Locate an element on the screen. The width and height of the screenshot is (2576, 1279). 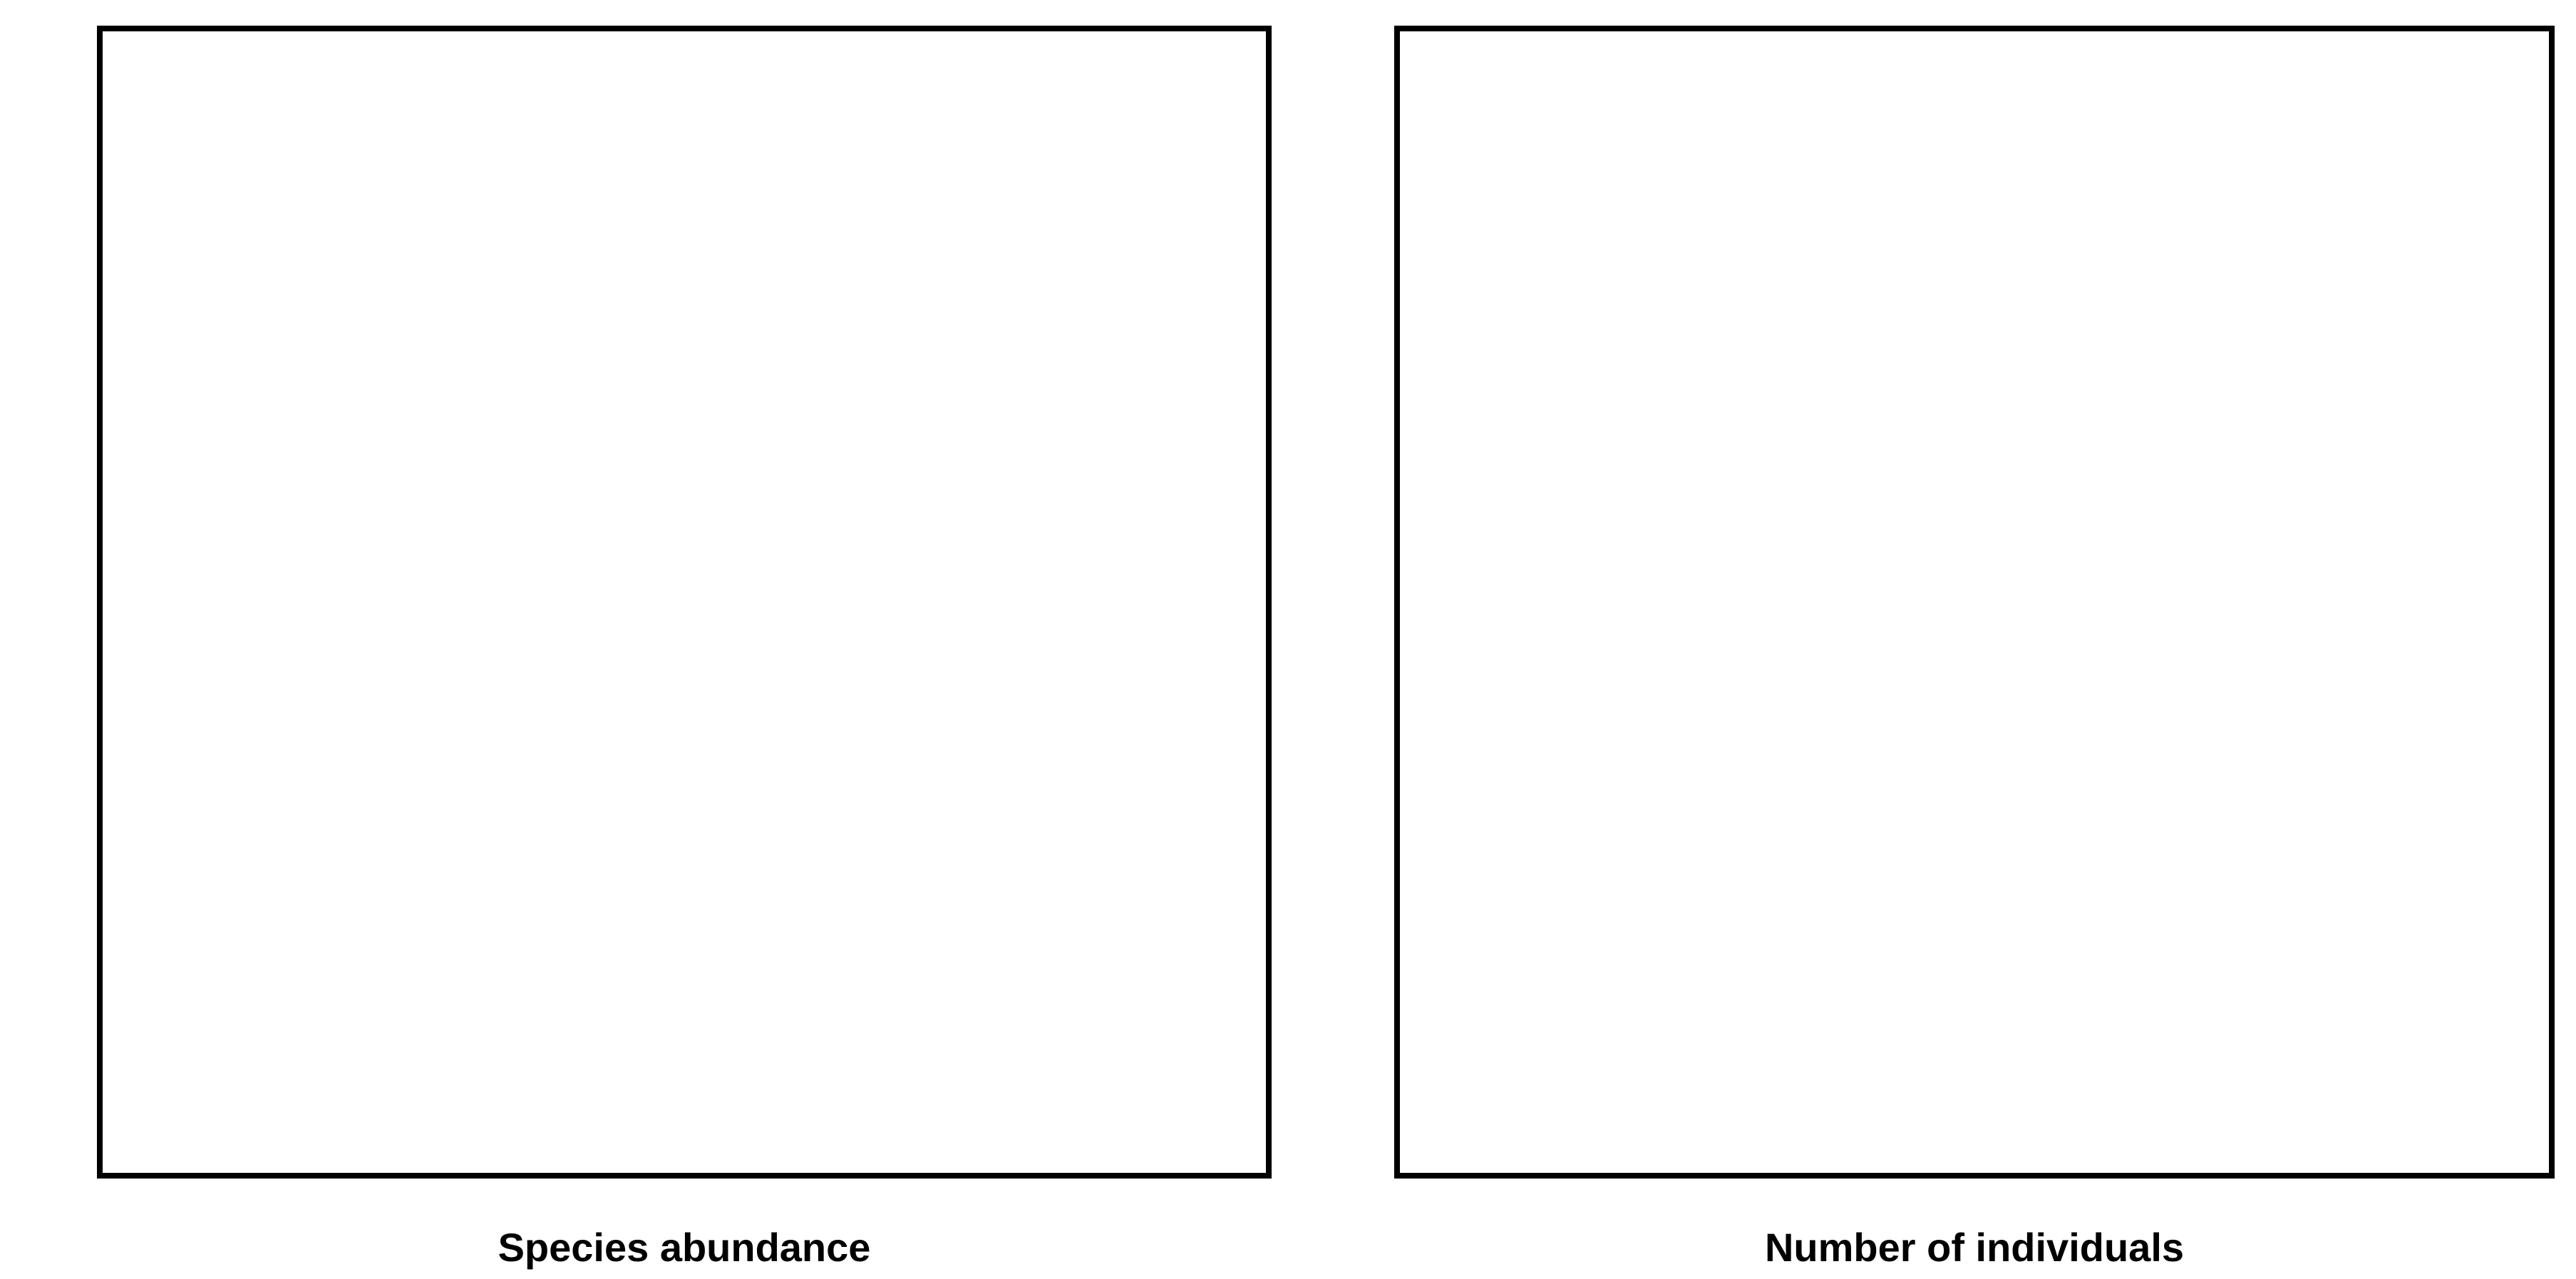
x-axis-label-a: Species abundance is located at coordinates (684, 1247).